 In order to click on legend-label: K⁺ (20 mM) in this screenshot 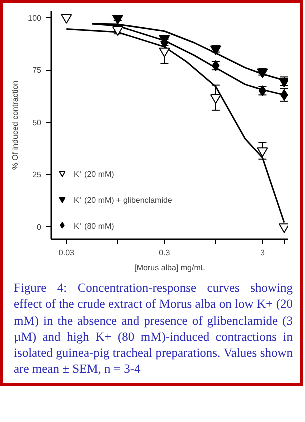, I will do `click(94, 173)`.